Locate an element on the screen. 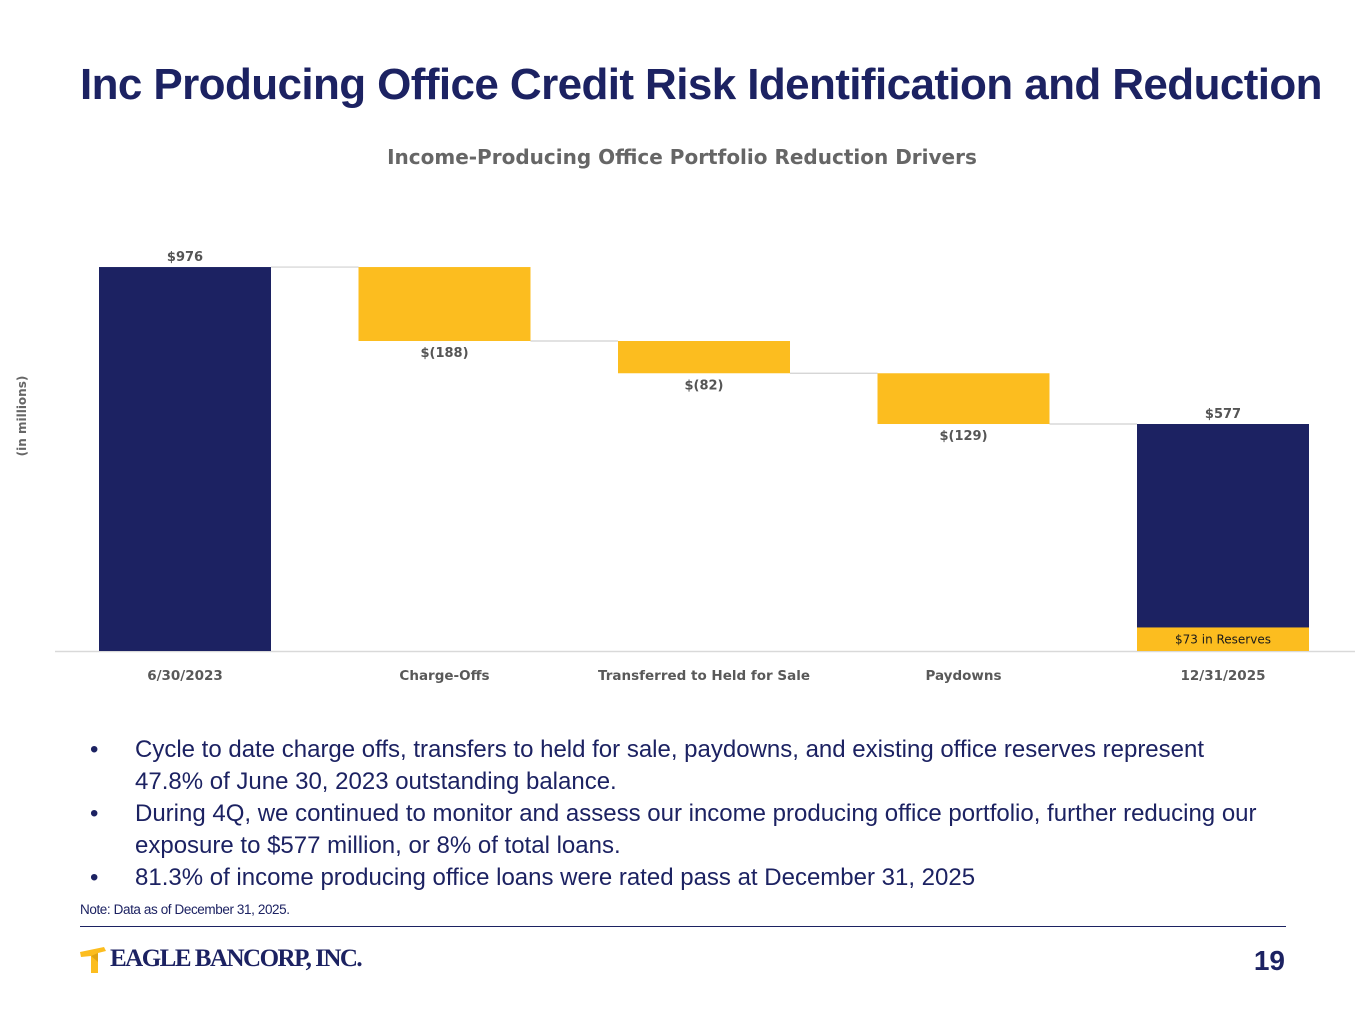  data-label-4: $577 is located at coordinates (1223, 414).